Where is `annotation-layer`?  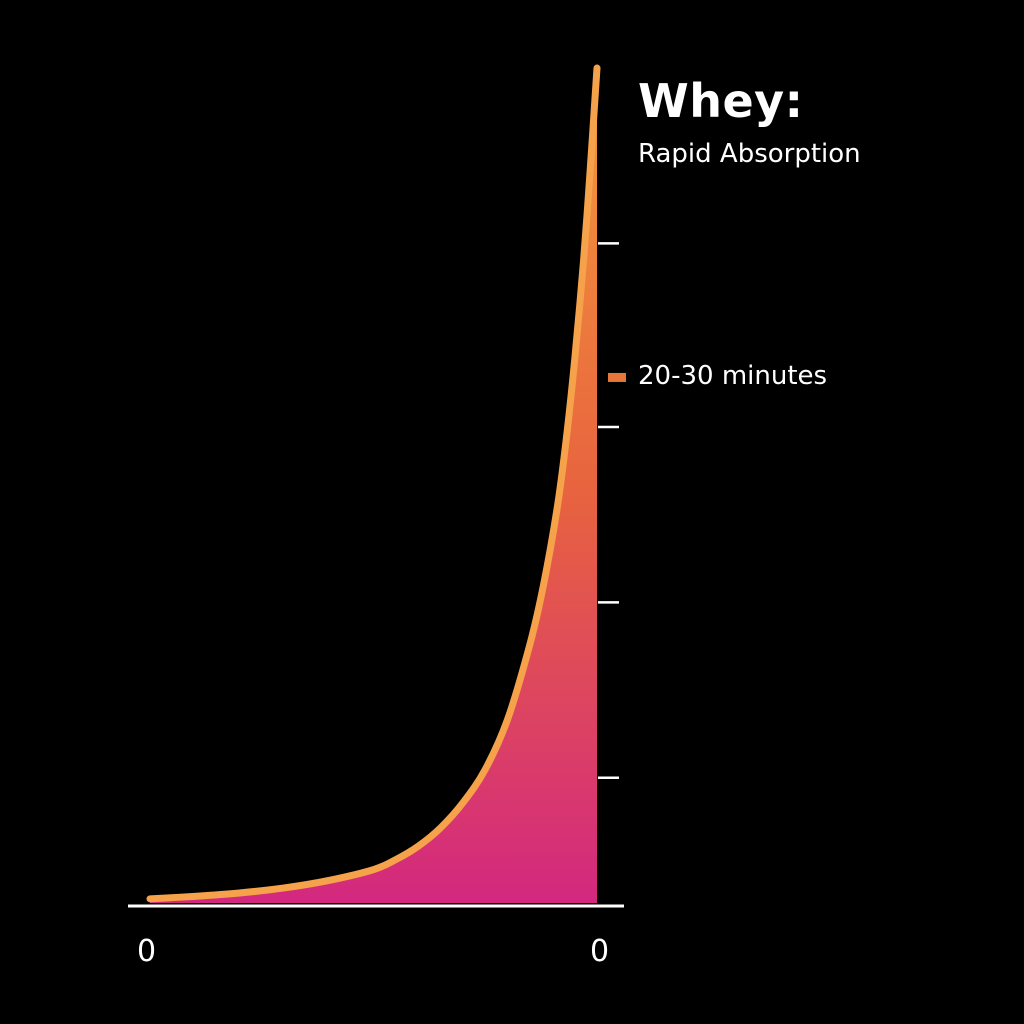 annotation-layer is located at coordinates (617, 377).